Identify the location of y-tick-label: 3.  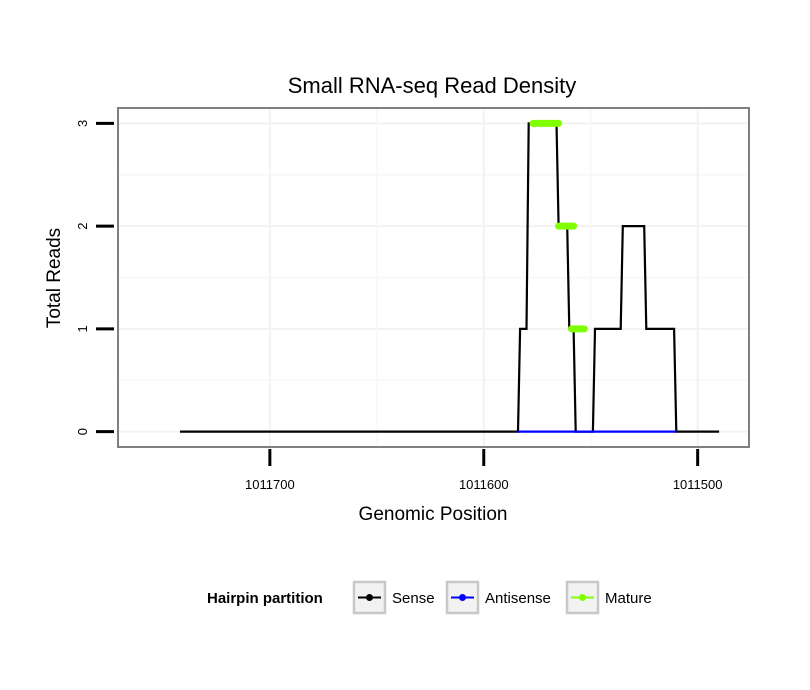
(82, 123).